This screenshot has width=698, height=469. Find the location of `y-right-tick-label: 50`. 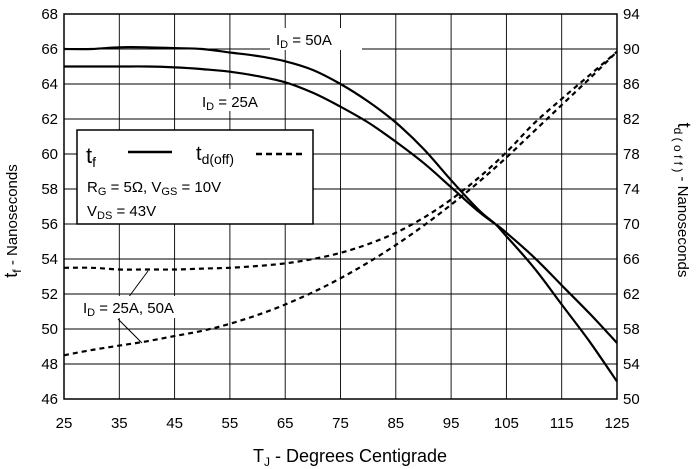

y-right-tick-label: 50 is located at coordinates (631, 399).